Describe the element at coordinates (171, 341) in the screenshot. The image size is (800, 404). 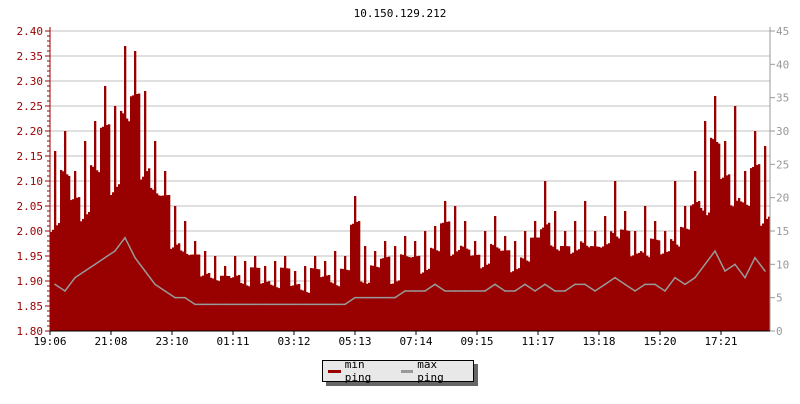
I see `x-tick-label: 23:10` at that location.